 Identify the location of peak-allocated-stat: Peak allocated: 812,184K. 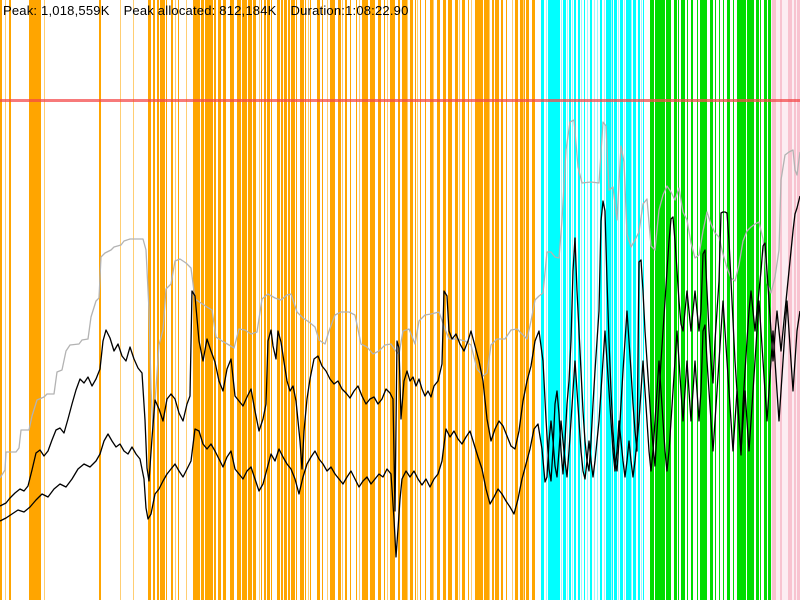
(200, 10).